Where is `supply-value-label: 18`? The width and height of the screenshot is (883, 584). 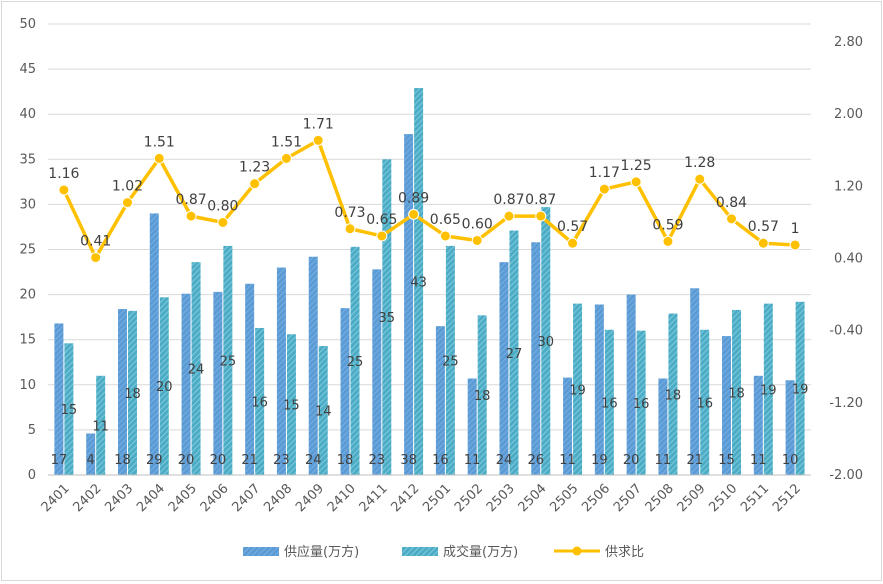
supply-value-label: 18 is located at coordinates (122, 460).